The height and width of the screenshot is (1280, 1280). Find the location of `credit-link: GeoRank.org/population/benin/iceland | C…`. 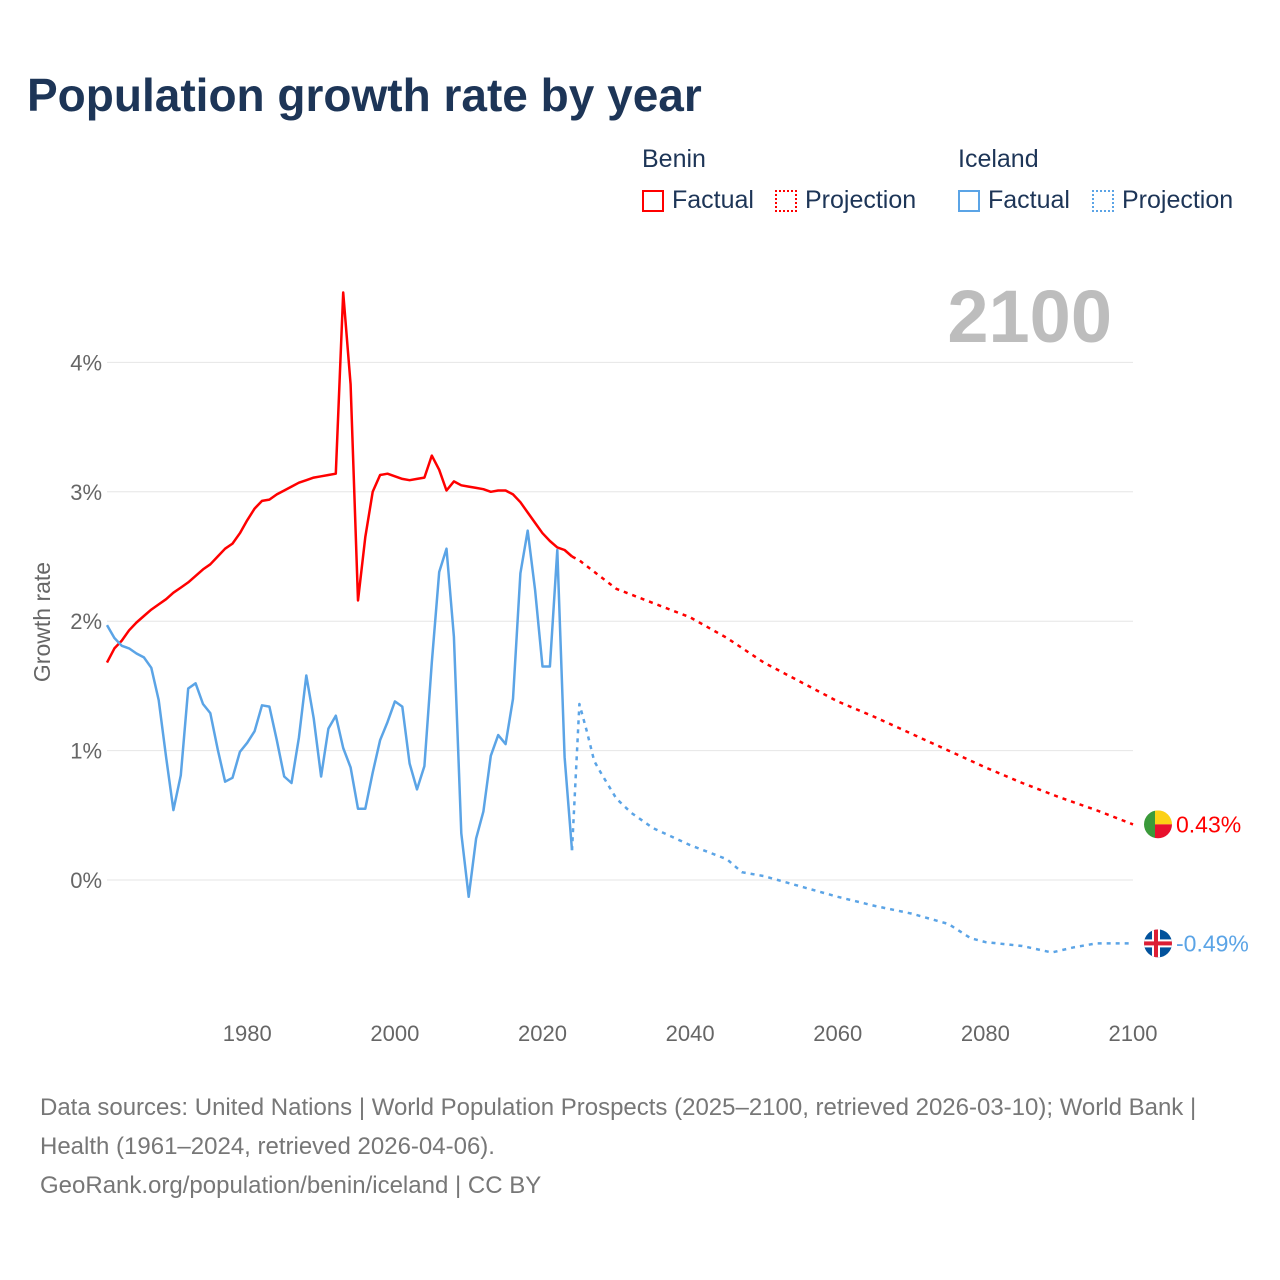

credit-link: GeoRank.org/population/benin/iceland | C… is located at coordinates (291, 1185).